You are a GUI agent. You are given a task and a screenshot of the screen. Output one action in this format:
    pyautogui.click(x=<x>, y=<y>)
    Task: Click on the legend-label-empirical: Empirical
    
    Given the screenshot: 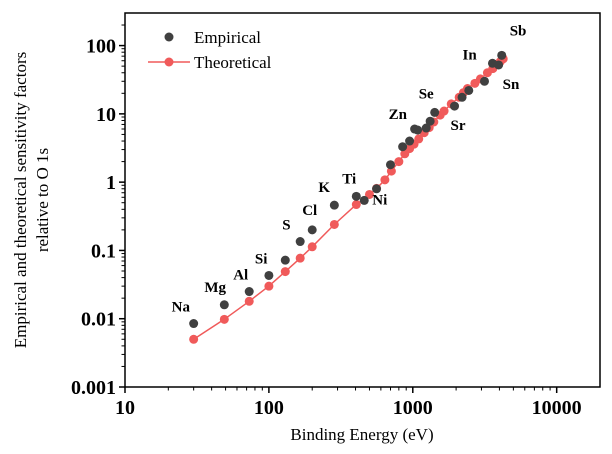 What is the action you would take?
    pyautogui.click(x=227, y=37)
    